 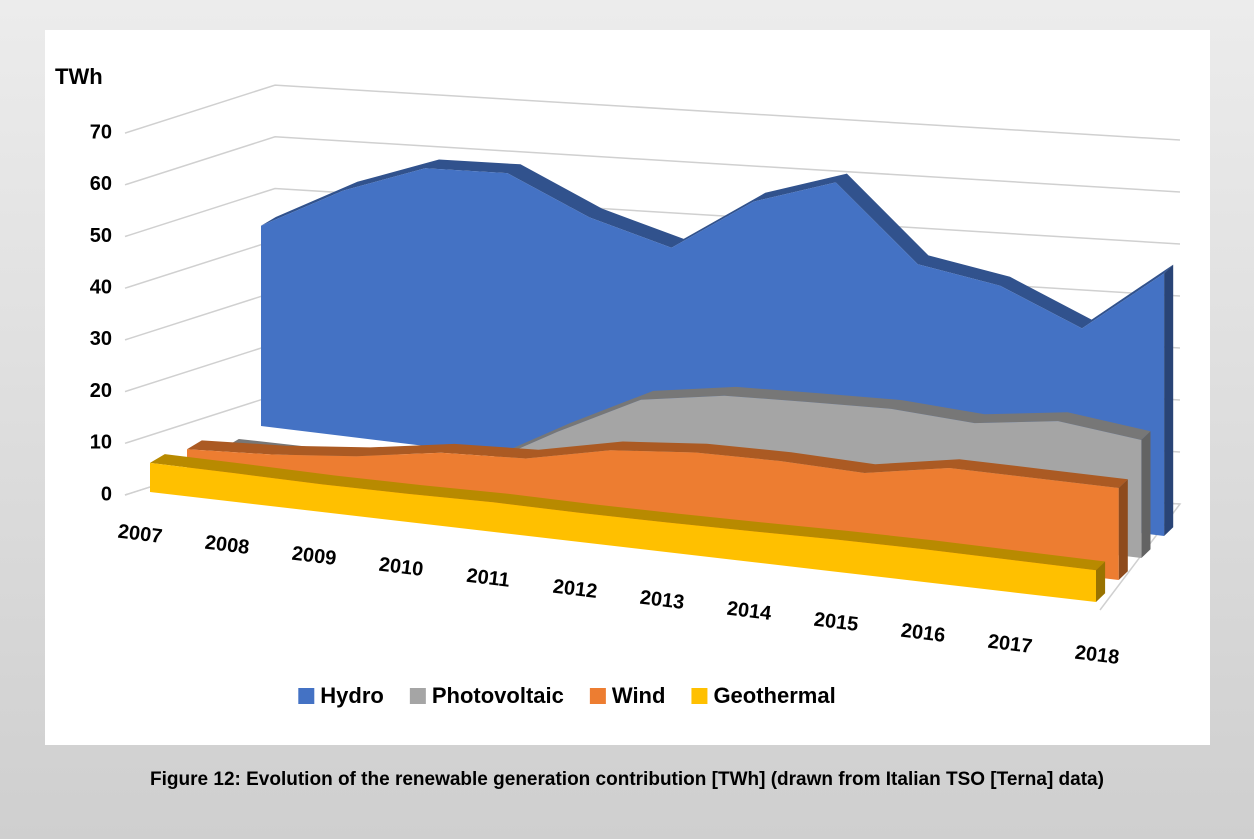 What do you see at coordinates (488, 578) in the screenshot?
I see `x-tick-label: 2011` at bounding box center [488, 578].